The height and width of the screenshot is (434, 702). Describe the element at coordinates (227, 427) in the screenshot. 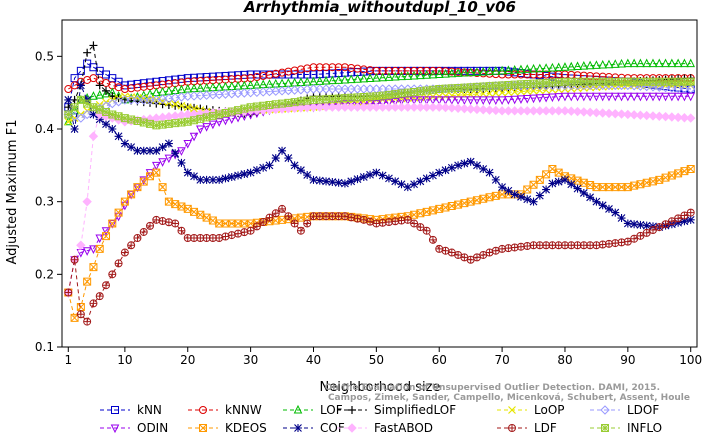

I see `legend-item: KDEOS` at that location.